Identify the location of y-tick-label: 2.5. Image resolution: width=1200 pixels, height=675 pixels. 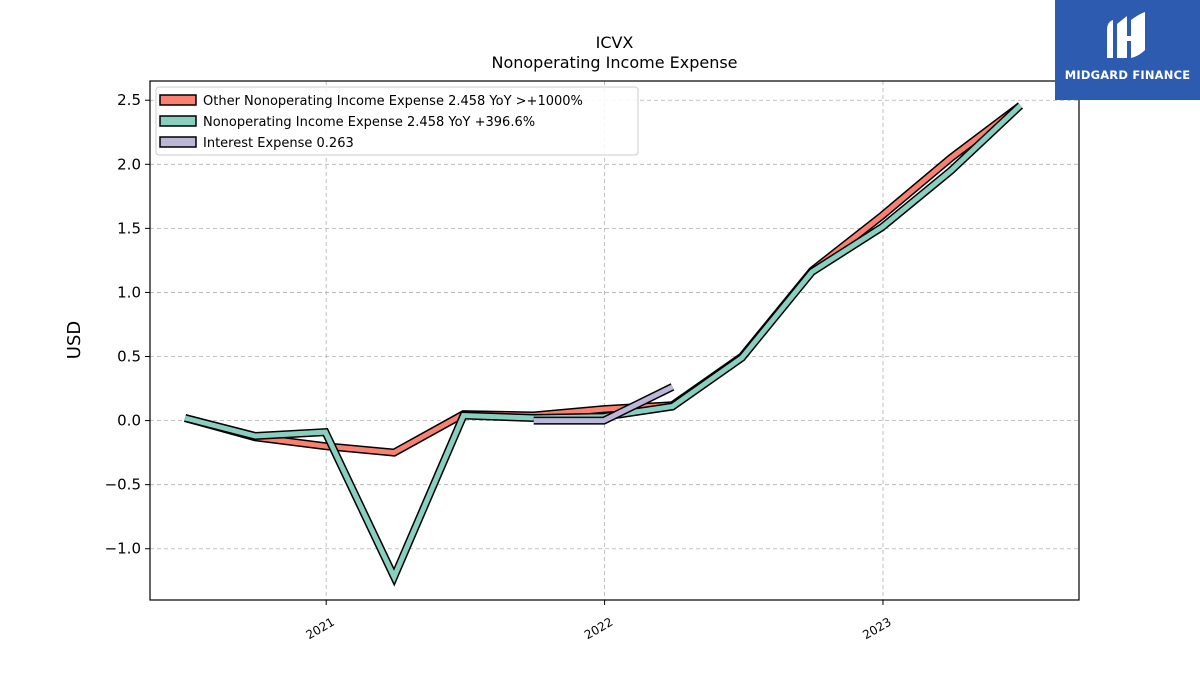
(129, 100).